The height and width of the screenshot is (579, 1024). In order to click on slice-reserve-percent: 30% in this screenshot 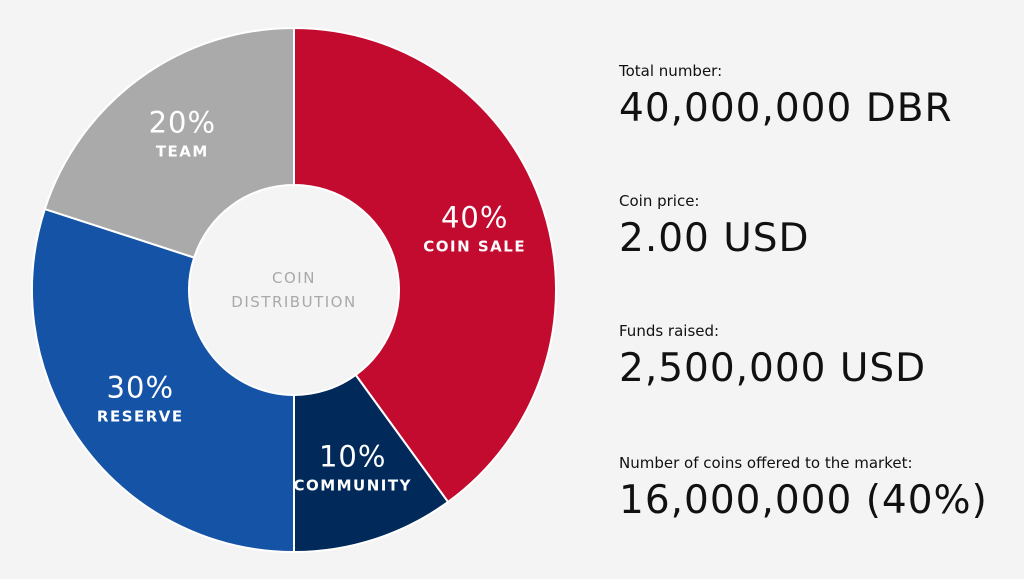, I will do `click(140, 388)`.